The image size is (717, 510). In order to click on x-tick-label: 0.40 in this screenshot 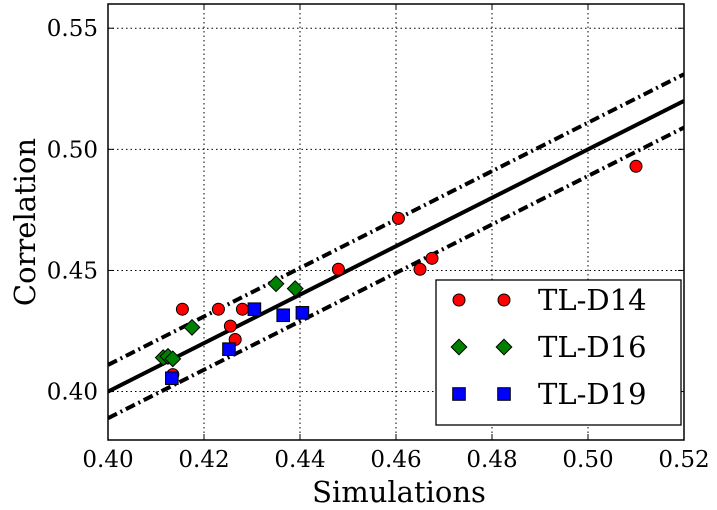, I will do `click(107, 460)`.